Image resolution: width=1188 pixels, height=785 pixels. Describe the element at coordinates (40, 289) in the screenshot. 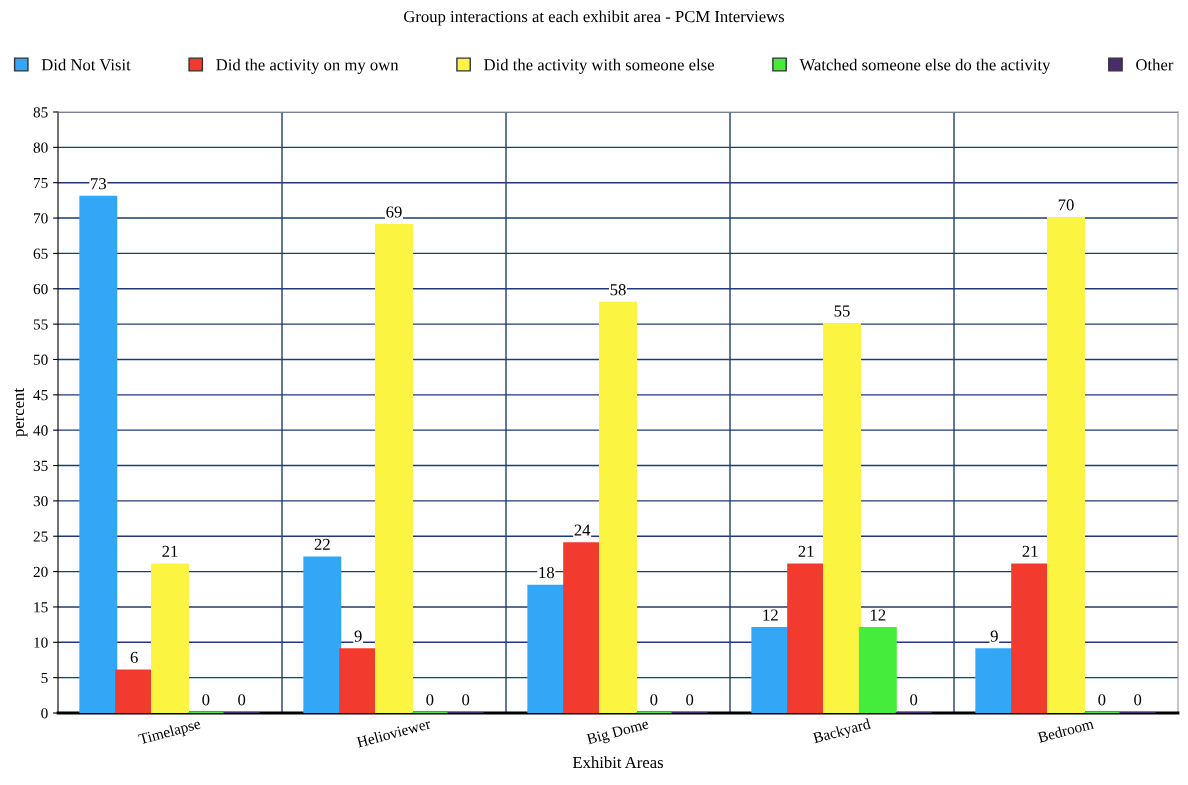

I see `y-tick-label: 60` at that location.